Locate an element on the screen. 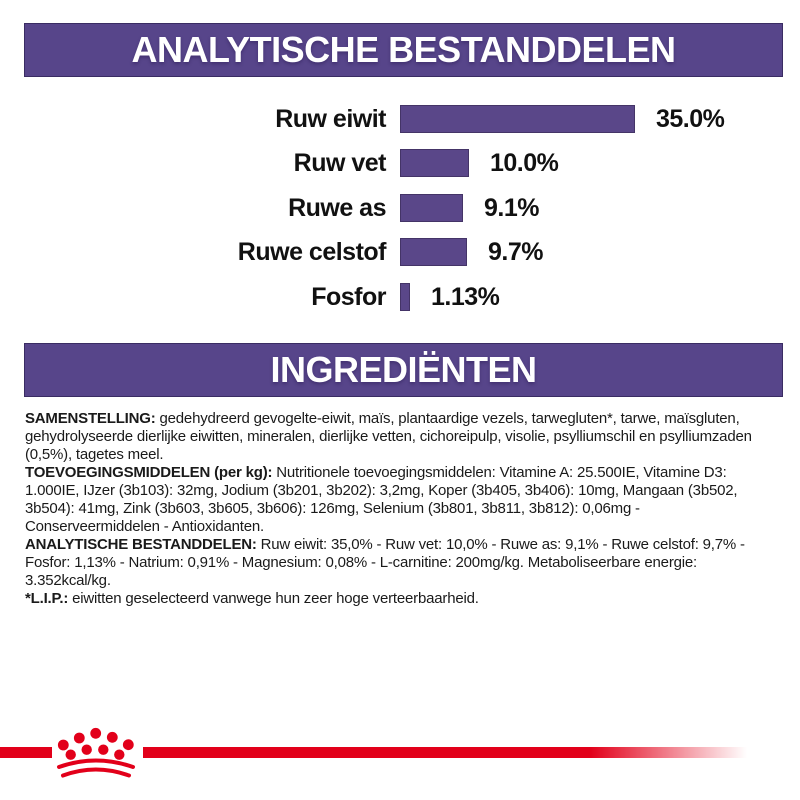 The image size is (800, 800). analytical-constituents-banner: ANALYTISCHE BESTANDDELEN is located at coordinates (403, 50).